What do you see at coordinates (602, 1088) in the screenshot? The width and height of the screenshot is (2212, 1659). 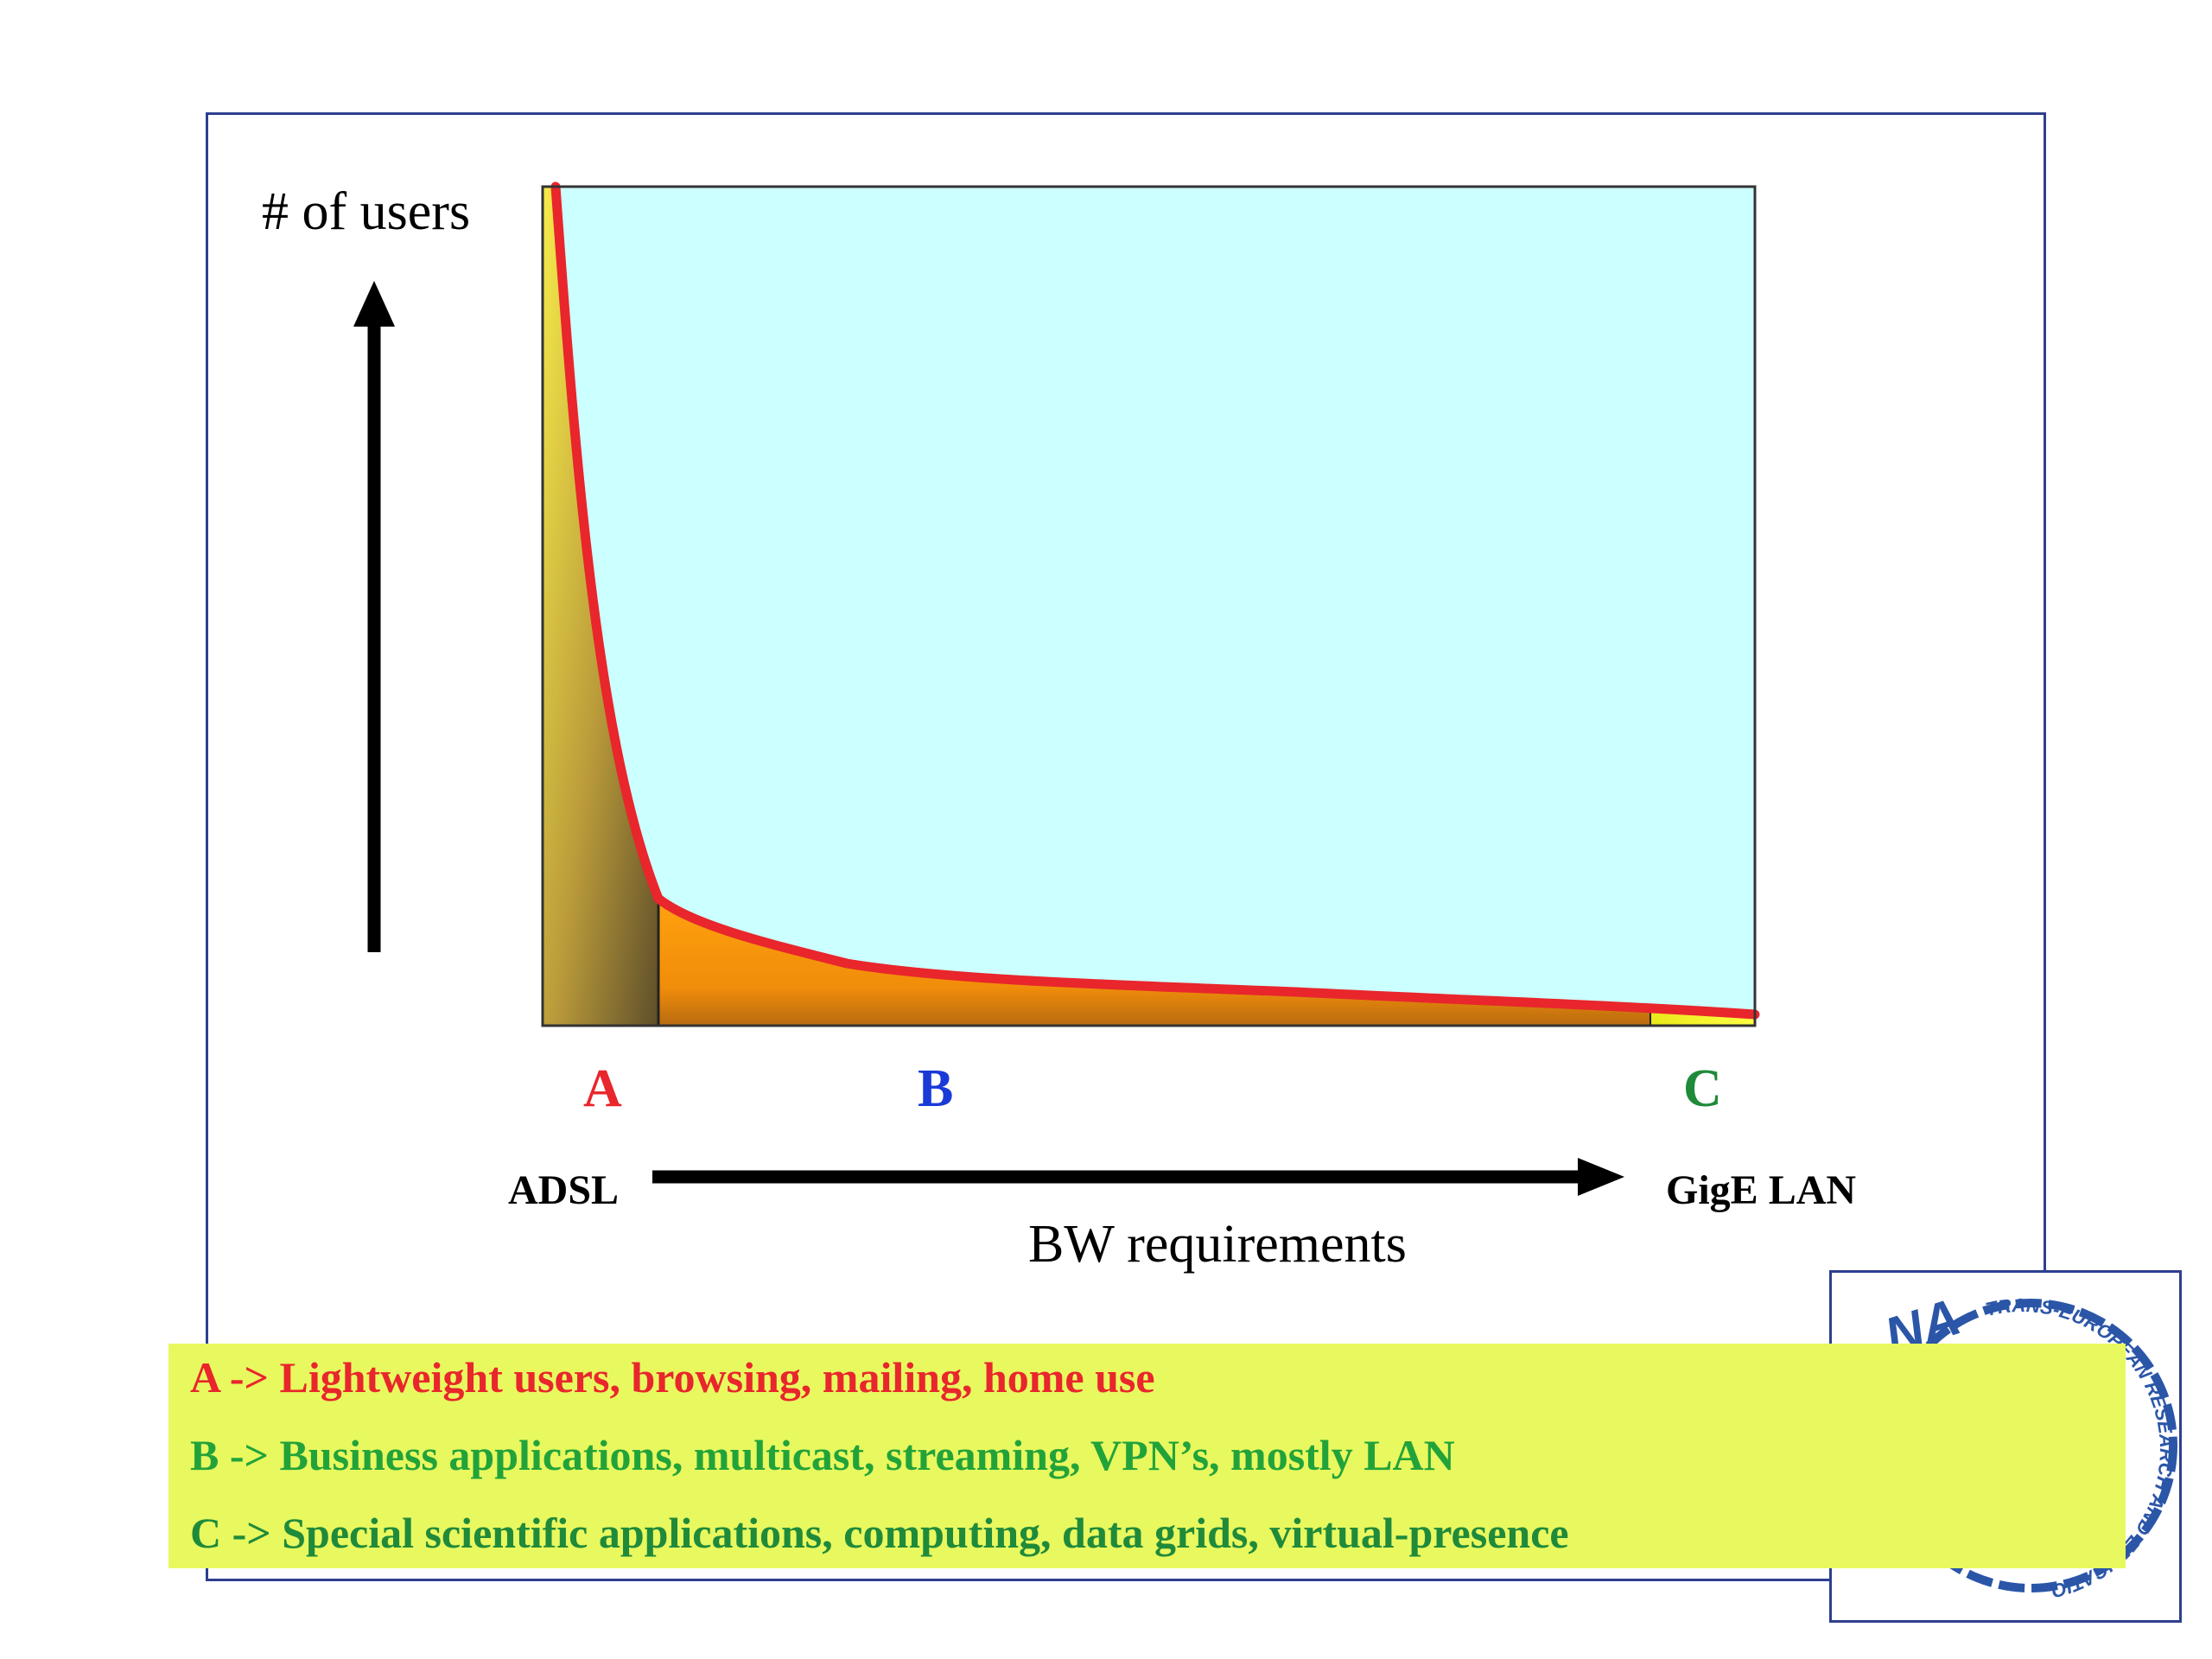 I see `region-label-a: A` at bounding box center [602, 1088].